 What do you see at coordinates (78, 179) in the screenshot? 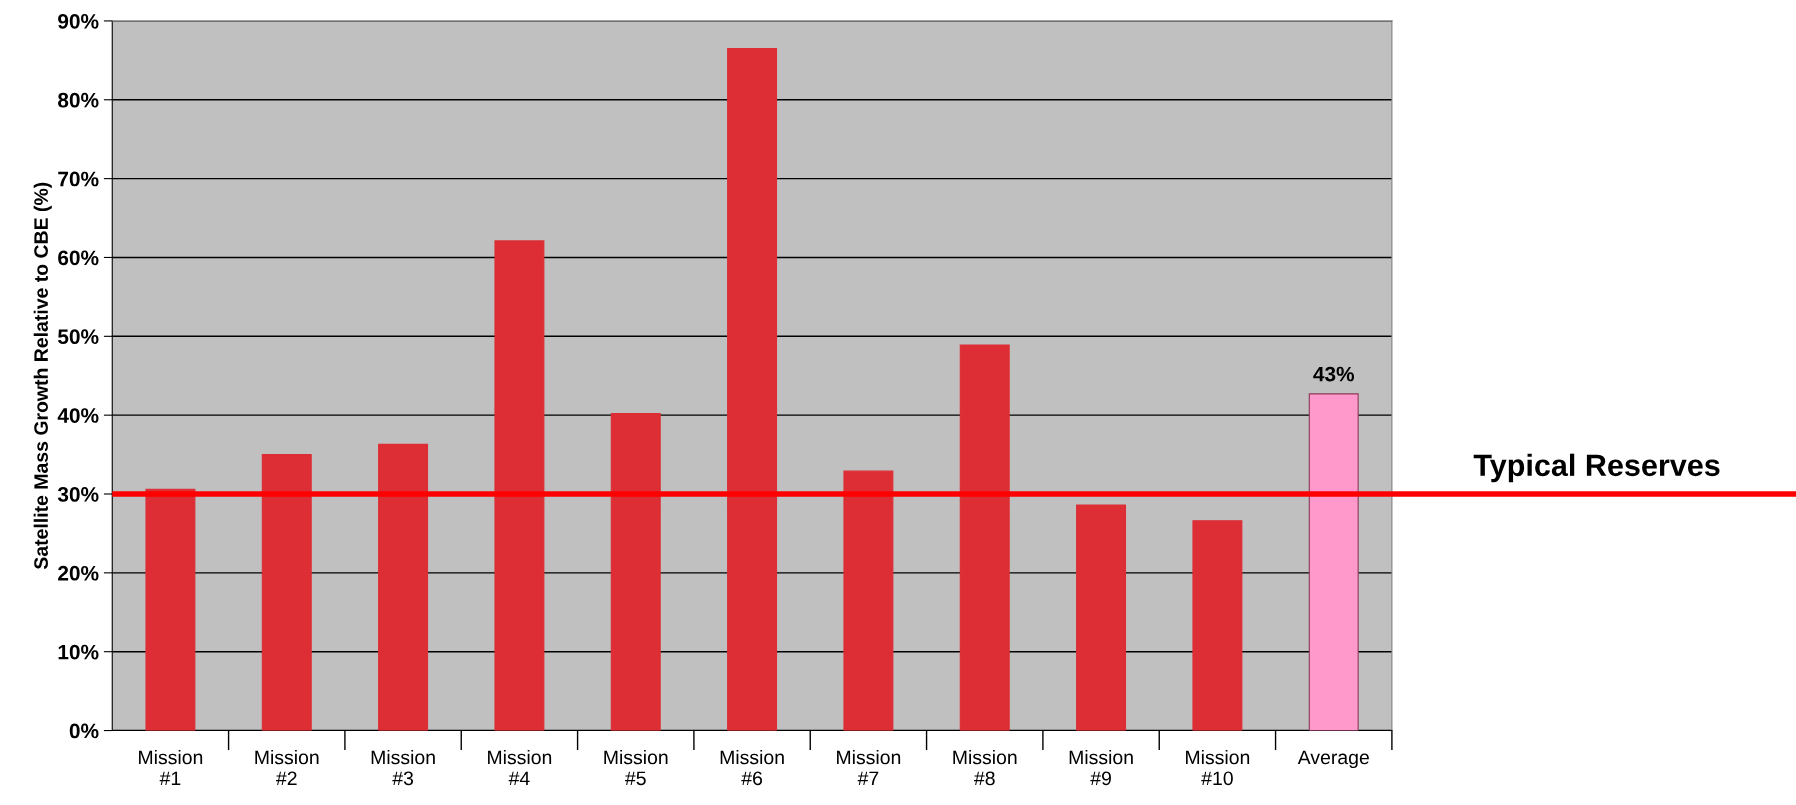
I see `y-tick-label: 70%` at bounding box center [78, 179].